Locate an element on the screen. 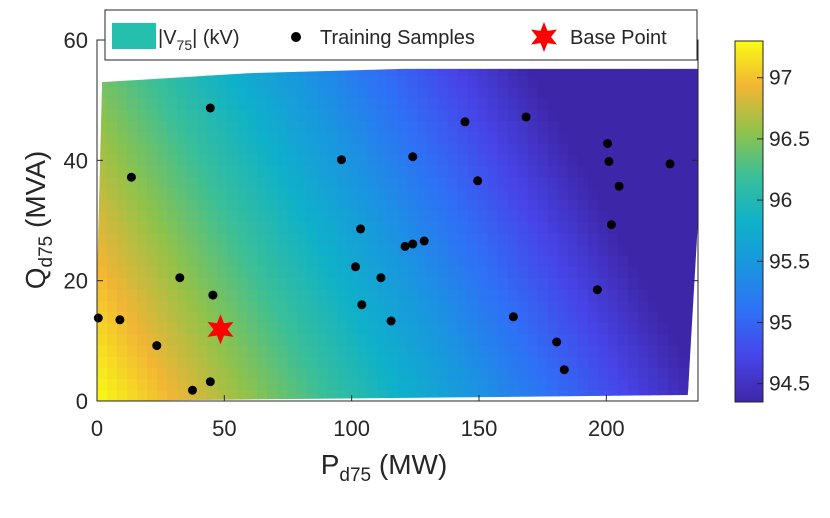 The width and height of the screenshot is (830, 518). colorbar-tick-label: 95.5 is located at coordinates (789, 261).